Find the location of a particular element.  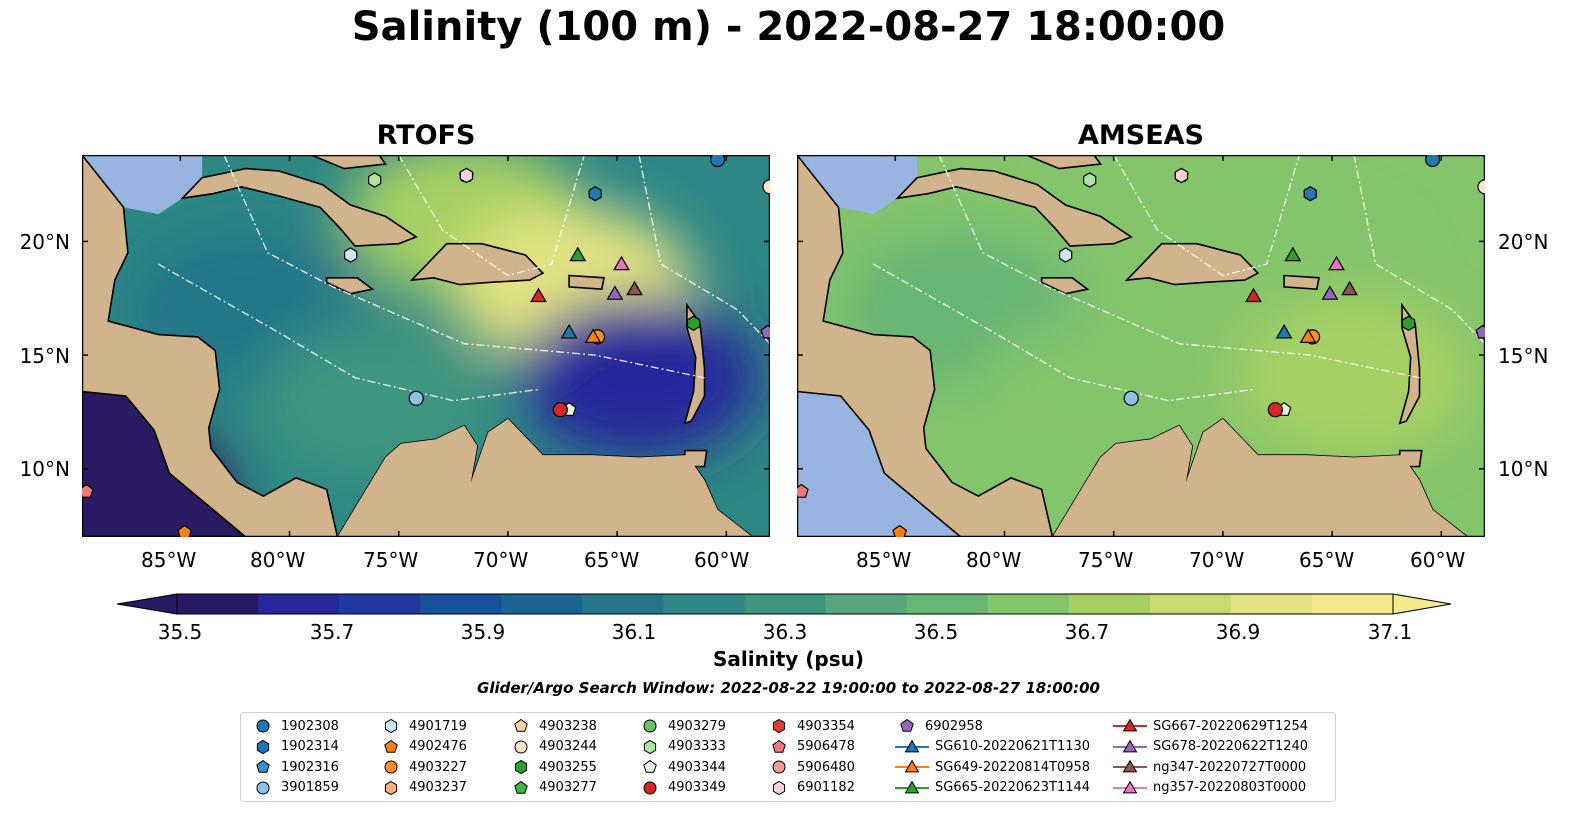

legend-item: 4903354 is located at coordinates (811, 726).